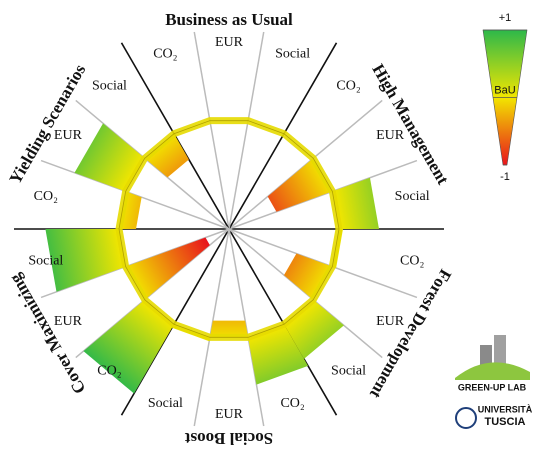  What do you see at coordinates (492, 371) in the screenshot?
I see `logo-hill` at bounding box center [492, 371].